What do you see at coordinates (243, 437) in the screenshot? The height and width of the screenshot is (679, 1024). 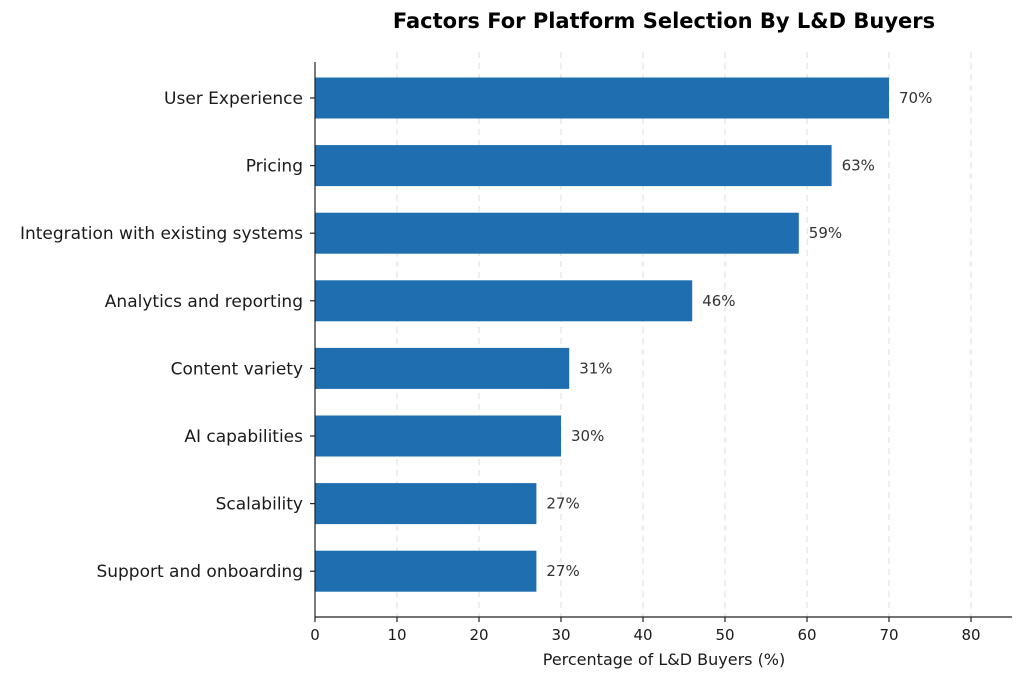 I see `category-label-ai-capabilities: AI capabilities` at bounding box center [243, 437].